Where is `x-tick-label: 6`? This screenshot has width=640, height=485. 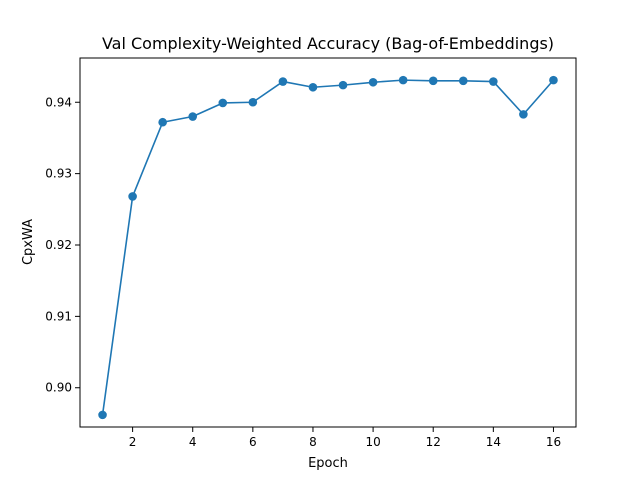
x-tick-label: 6 is located at coordinates (253, 442).